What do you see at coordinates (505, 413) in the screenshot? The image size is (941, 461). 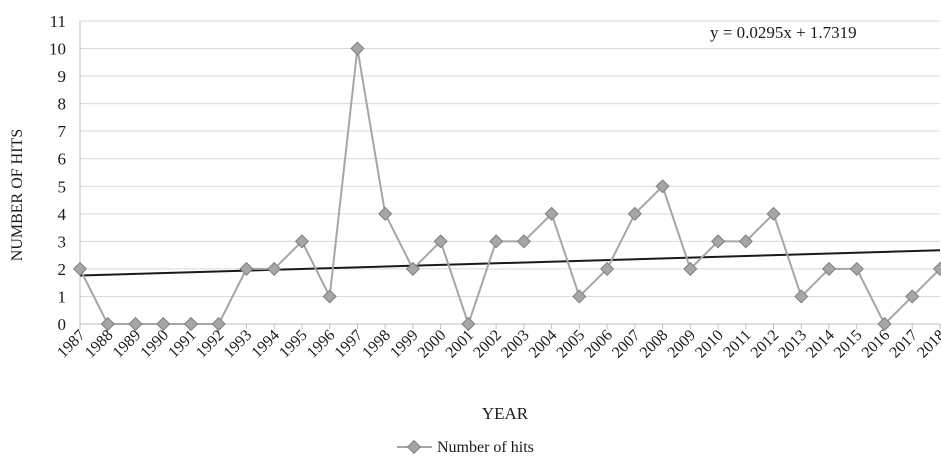 I see `x-axis-title: YEAR` at bounding box center [505, 413].